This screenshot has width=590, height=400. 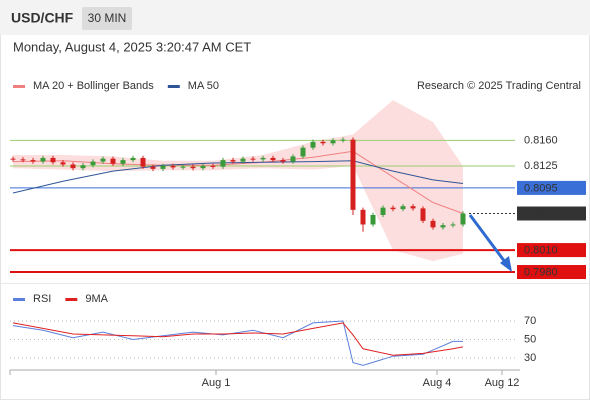 What do you see at coordinates (541, 166) in the screenshot?
I see `level-label: 0.8125` at bounding box center [541, 166].